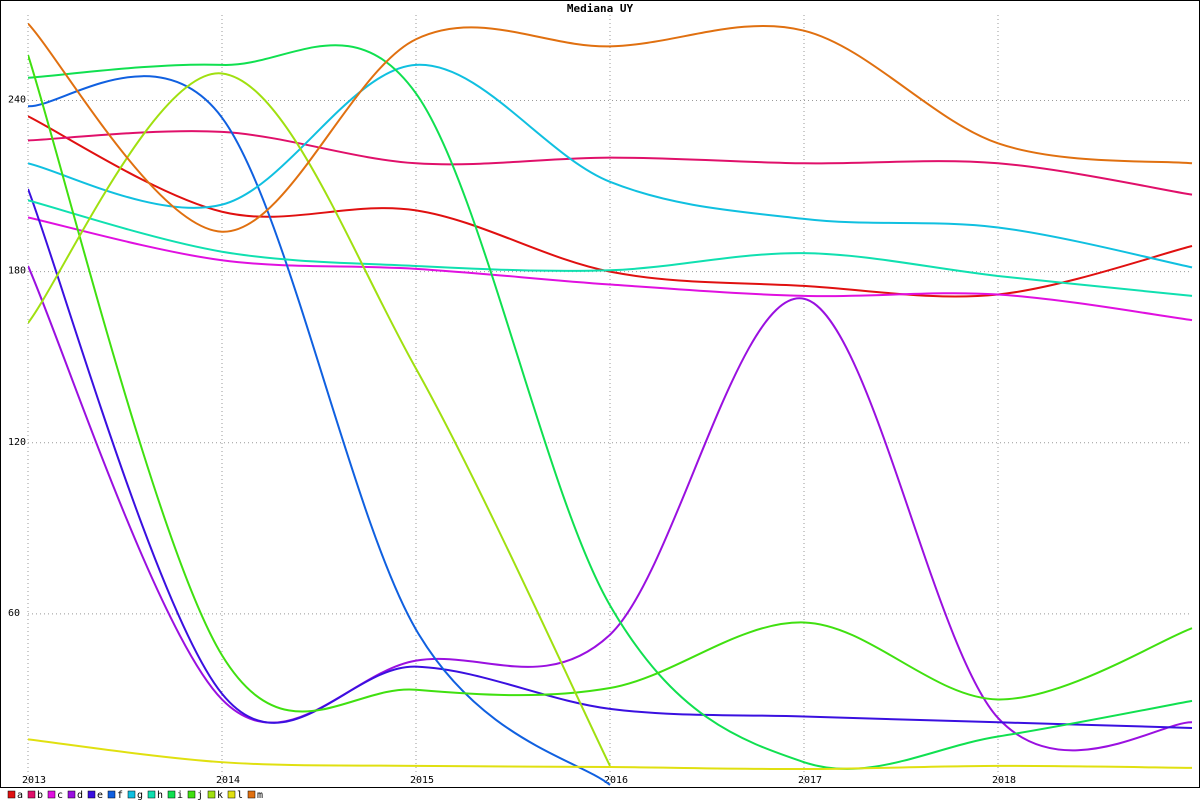 The height and width of the screenshot is (804, 1200). Describe the element at coordinates (100, 795) in the screenshot. I see `legend-label: e` at that location.